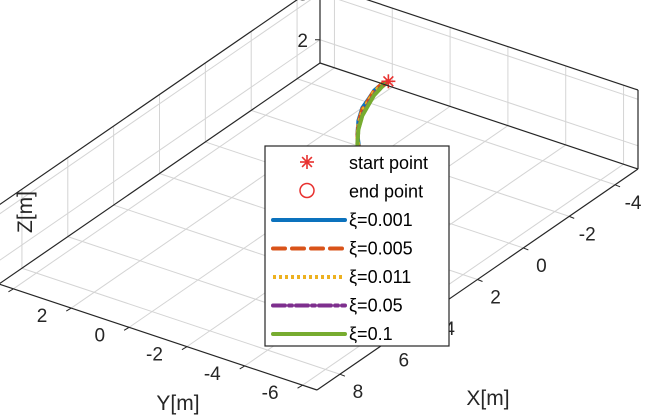  Describe the element at coordinates (487, 398) in the screenshot. I see `x-axis-label: X[m]` at that location.